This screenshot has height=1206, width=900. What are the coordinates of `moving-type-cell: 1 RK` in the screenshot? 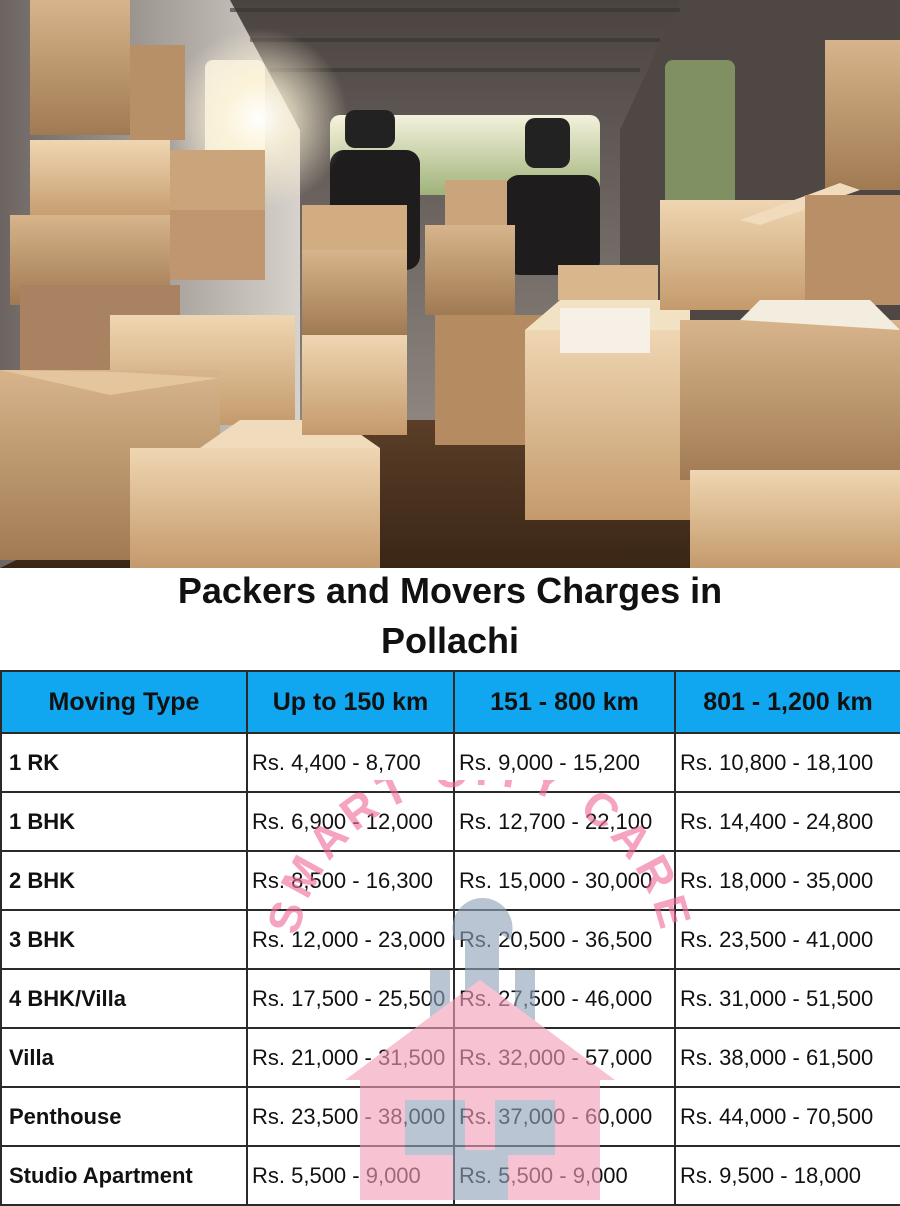 It's located at (124, 762).